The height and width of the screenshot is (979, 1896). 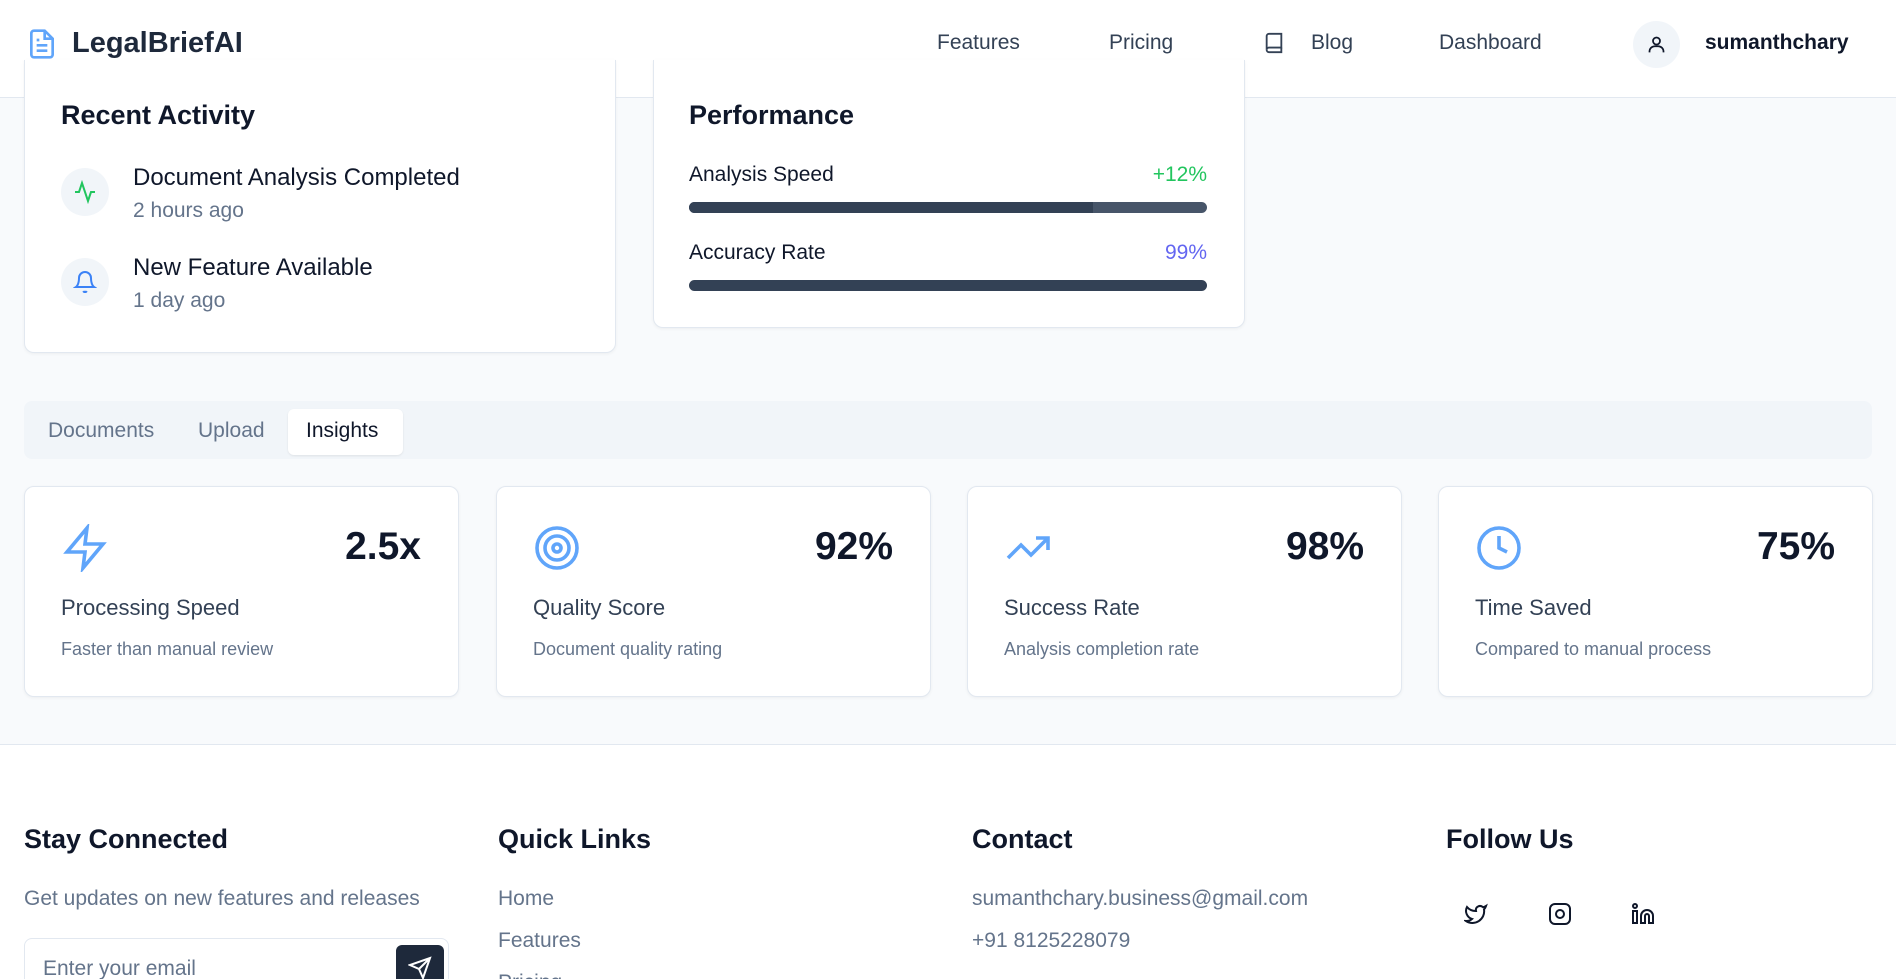 What do you see at coordinates (1777, 42) in the screenshot?
I see `username: sumanthchary` at bounding box center [1777, 42].